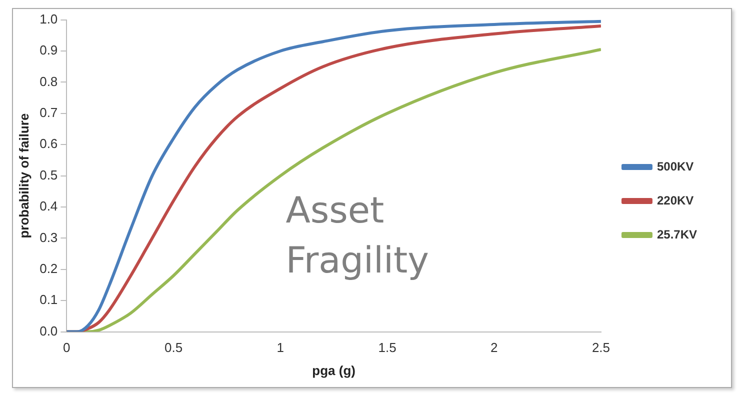  What do you see at coordinates (677, 234) in the screenshot?
I see `legend-label: 25.7KV` at bounding box center [677, 234].